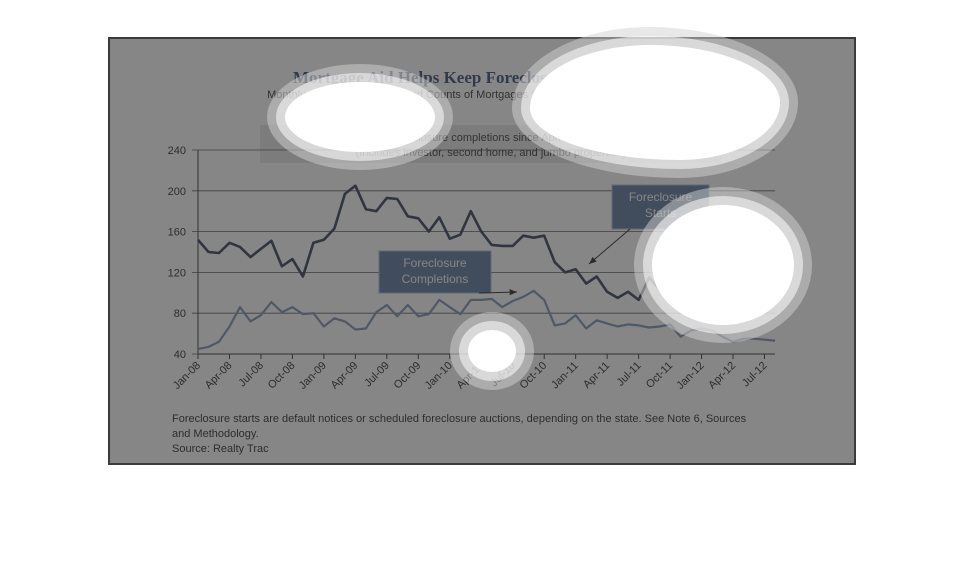 The image size is (968, 564). Describe the element at coordinates (503, 375) in the screenshot. I see `x-tick-label-jul-10: Jul-10` at that location.